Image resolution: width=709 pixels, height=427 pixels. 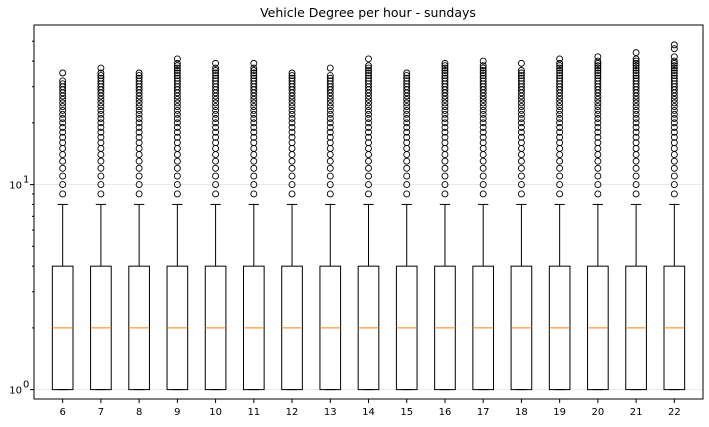 What do you see at coordinates (215, 412) in the screenshot?
I see `x-tick-label: 10` at bounding box center [215, 412].